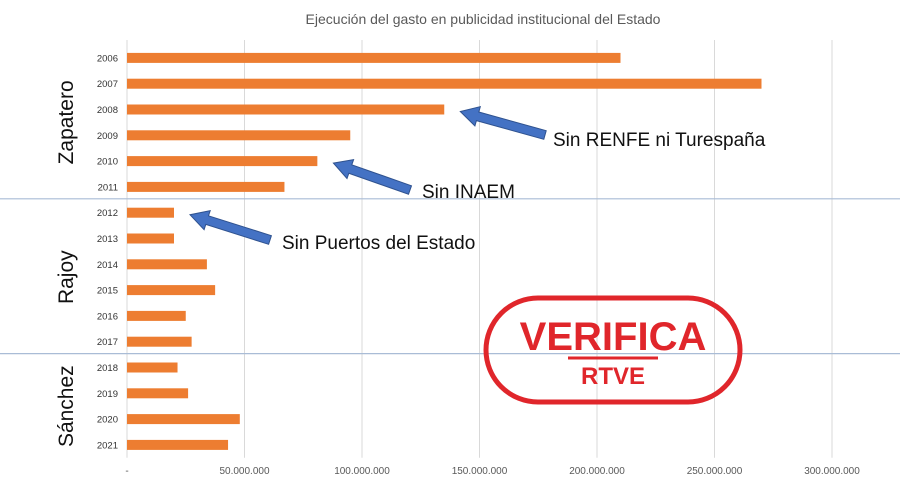 This screenshot has width=900, height=485. What do you see at coordinates (107, 239) in the screenshot?
I see `category-label: 2013` at bounding box center [107, 239].